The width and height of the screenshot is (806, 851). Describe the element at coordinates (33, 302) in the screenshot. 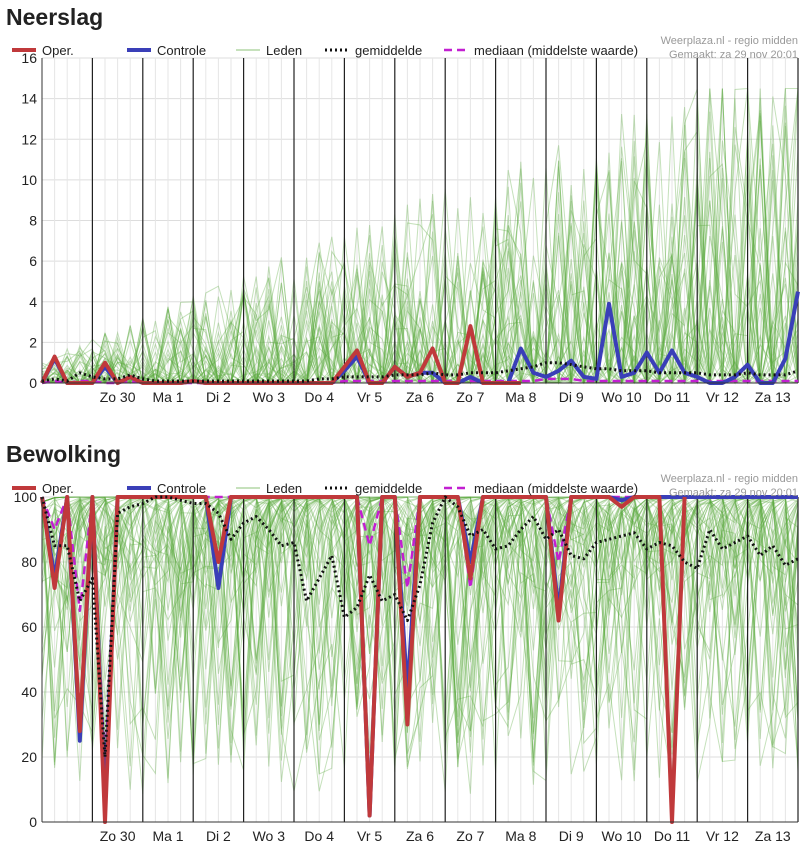

I see `y-tick-label: 4` at that location.